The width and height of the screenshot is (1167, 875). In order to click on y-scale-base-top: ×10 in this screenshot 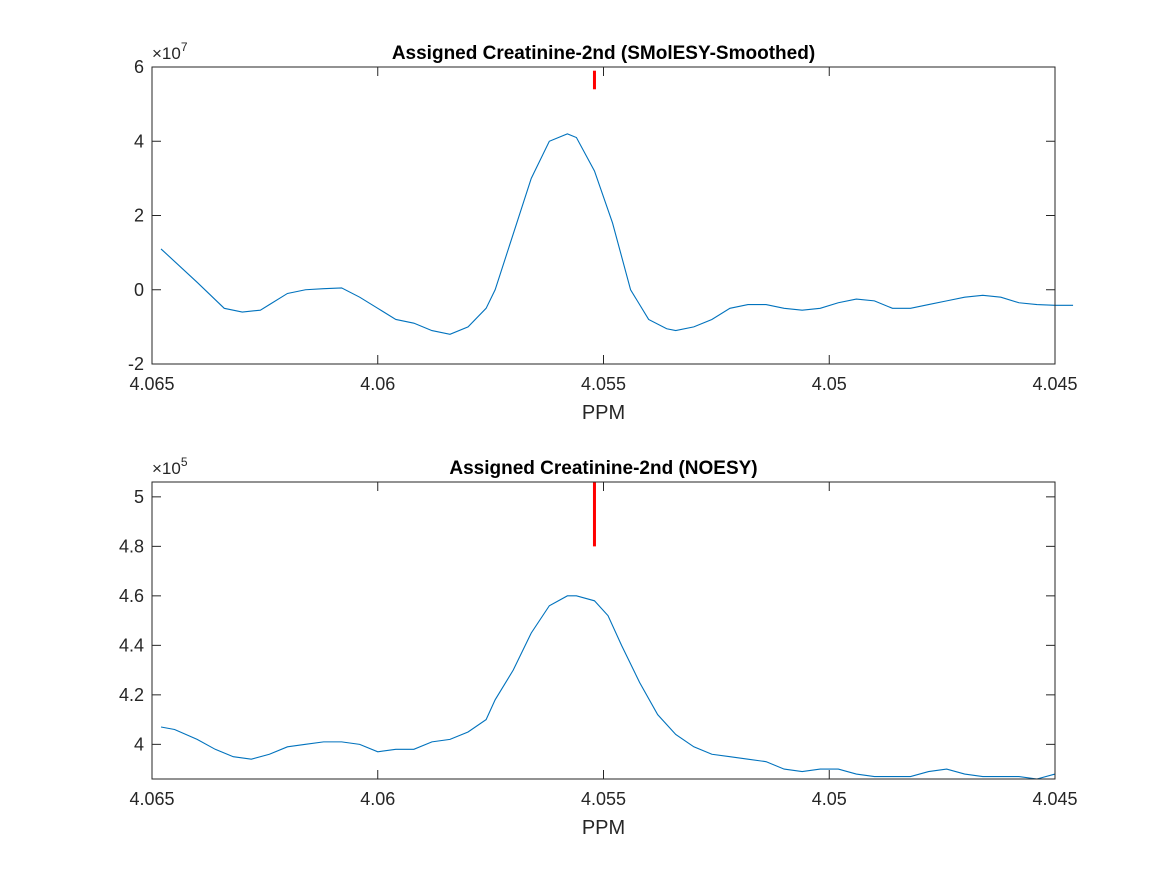, I will do `click(166, 53)`.